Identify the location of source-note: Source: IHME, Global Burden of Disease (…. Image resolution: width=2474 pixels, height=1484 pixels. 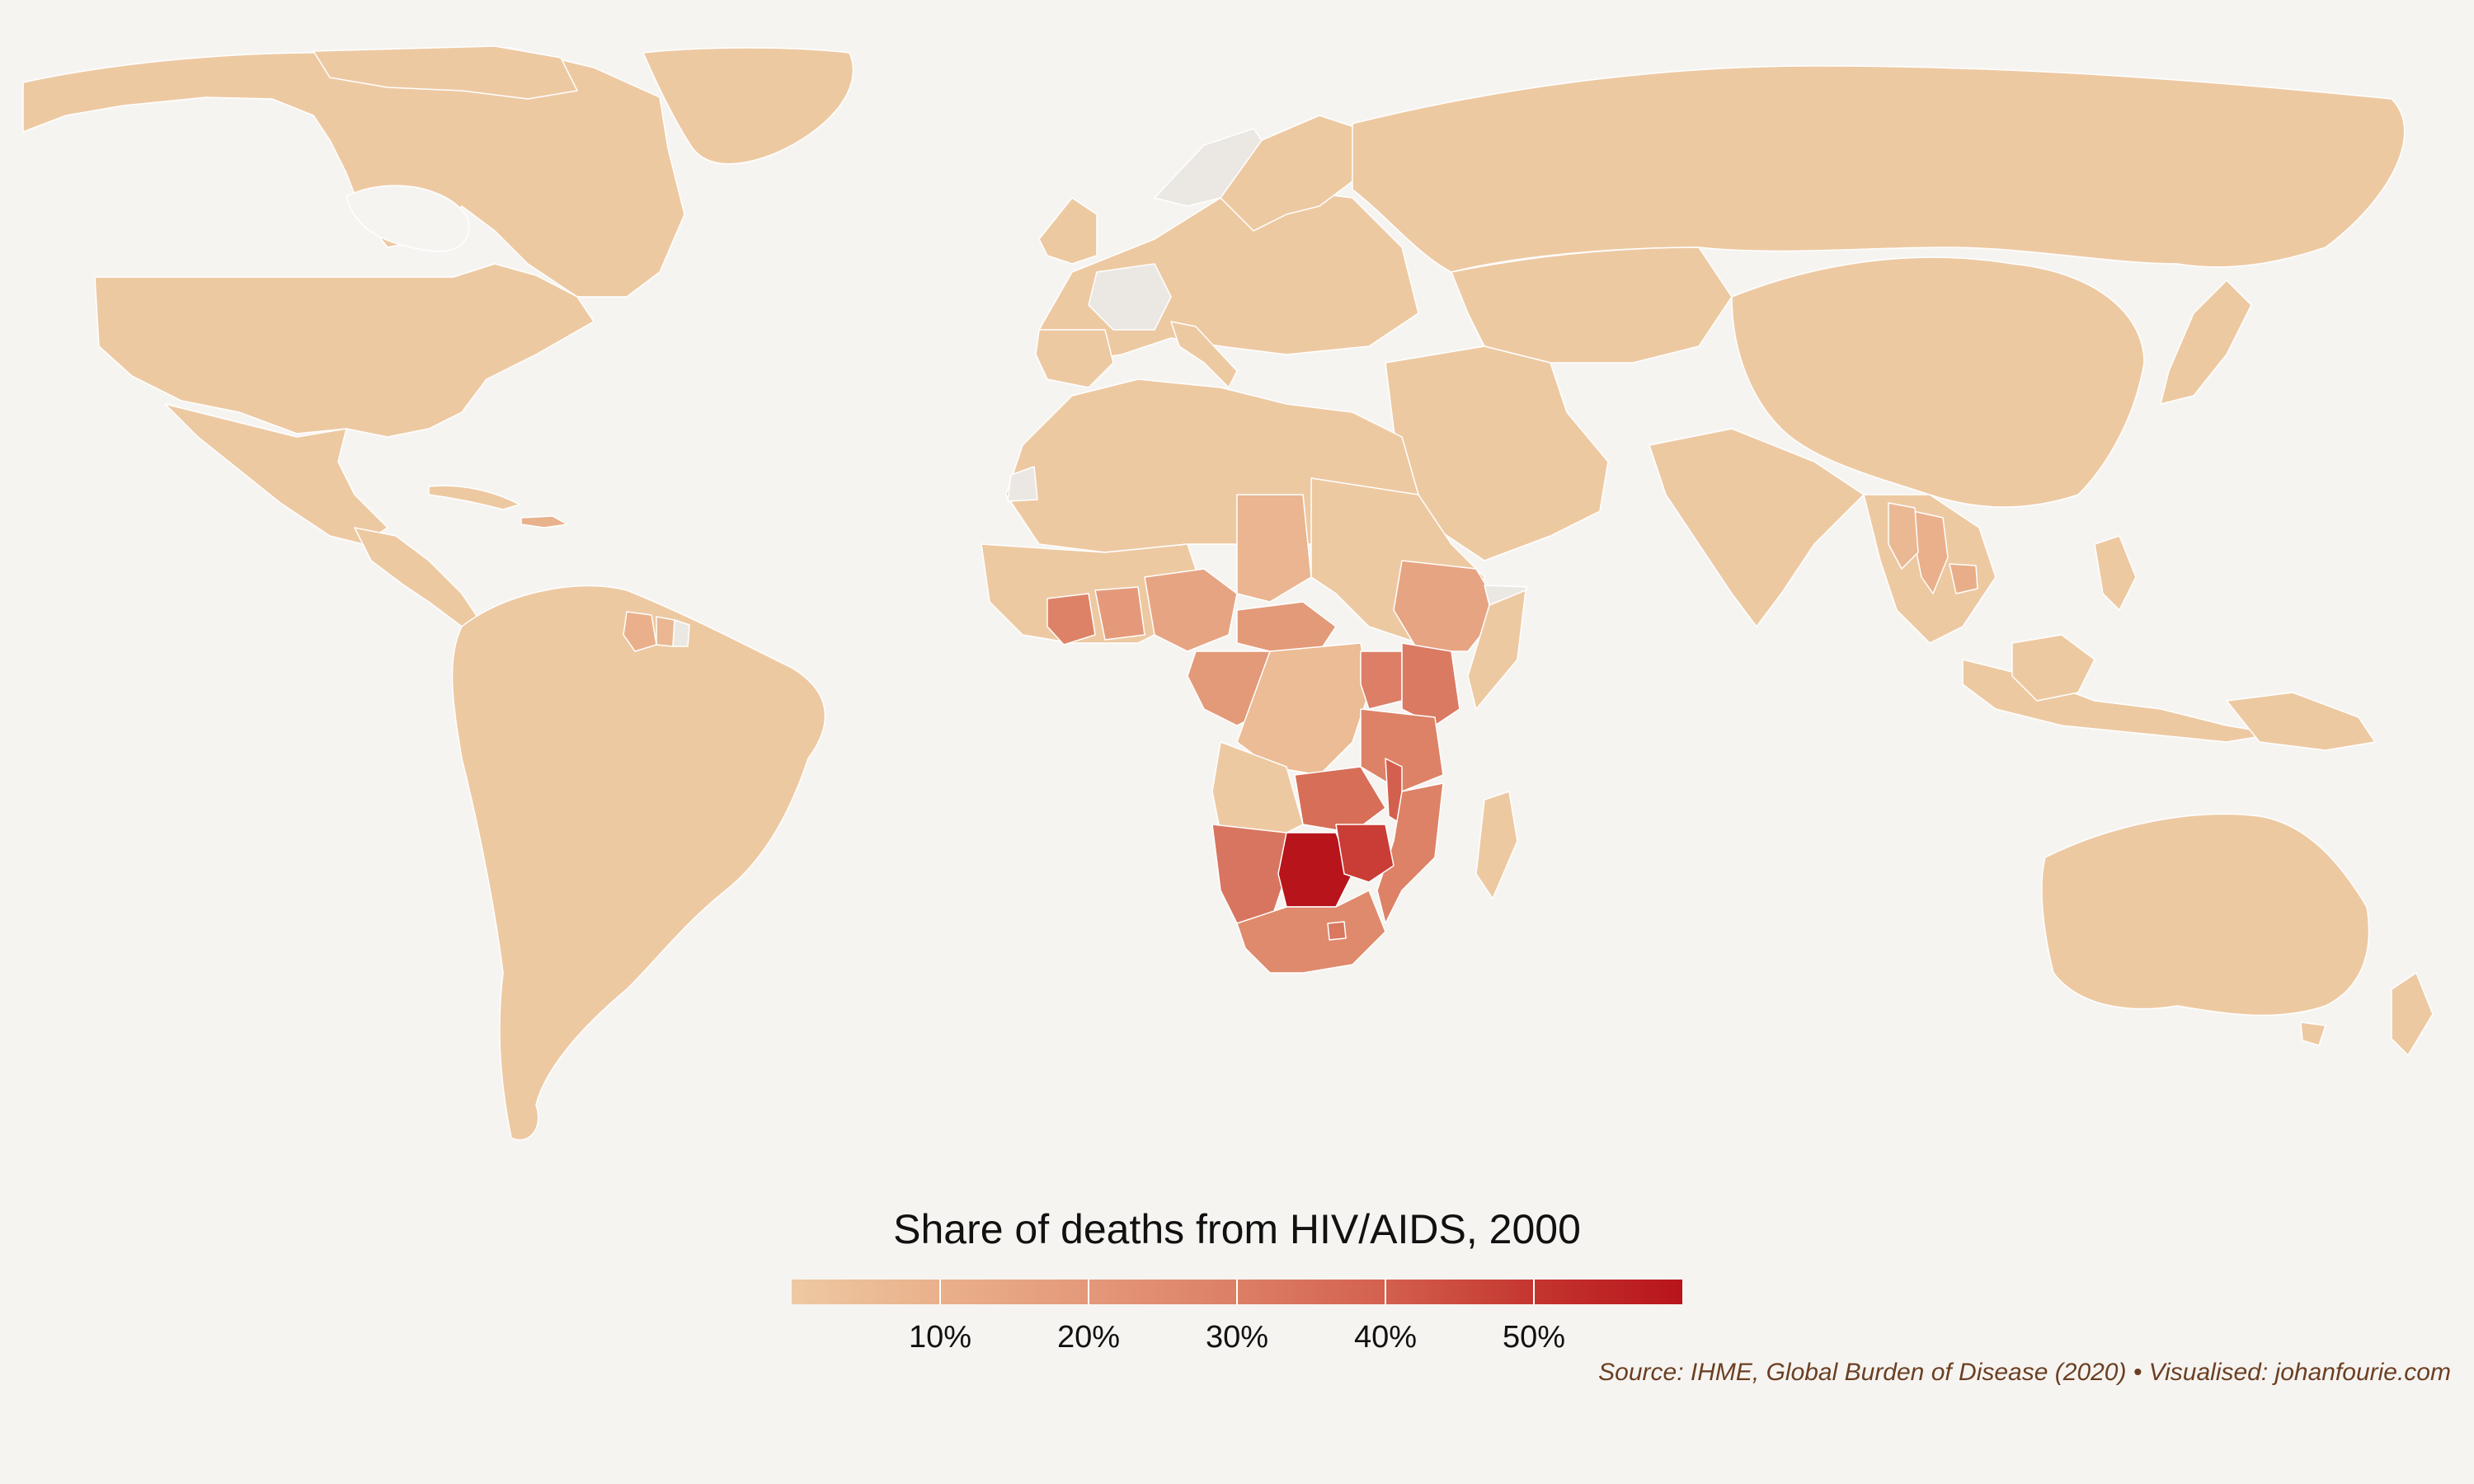
(2024, 1372).